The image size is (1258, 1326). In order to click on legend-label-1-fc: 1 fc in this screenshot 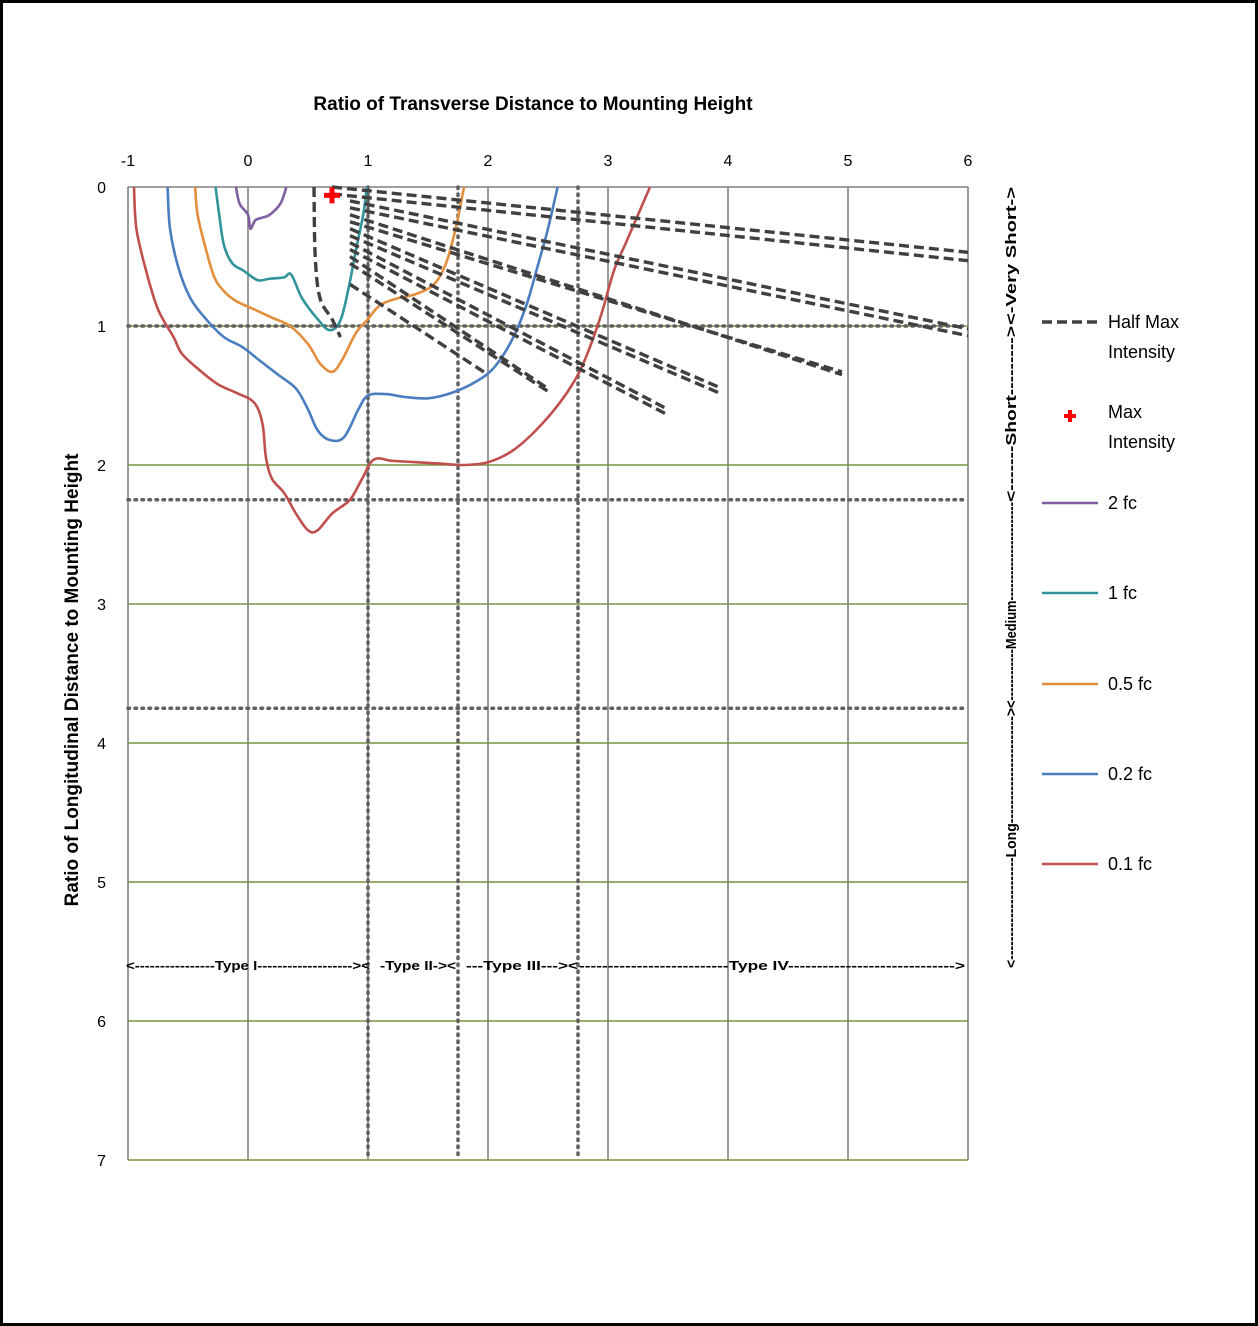, I will do `click(1122, 593)`.